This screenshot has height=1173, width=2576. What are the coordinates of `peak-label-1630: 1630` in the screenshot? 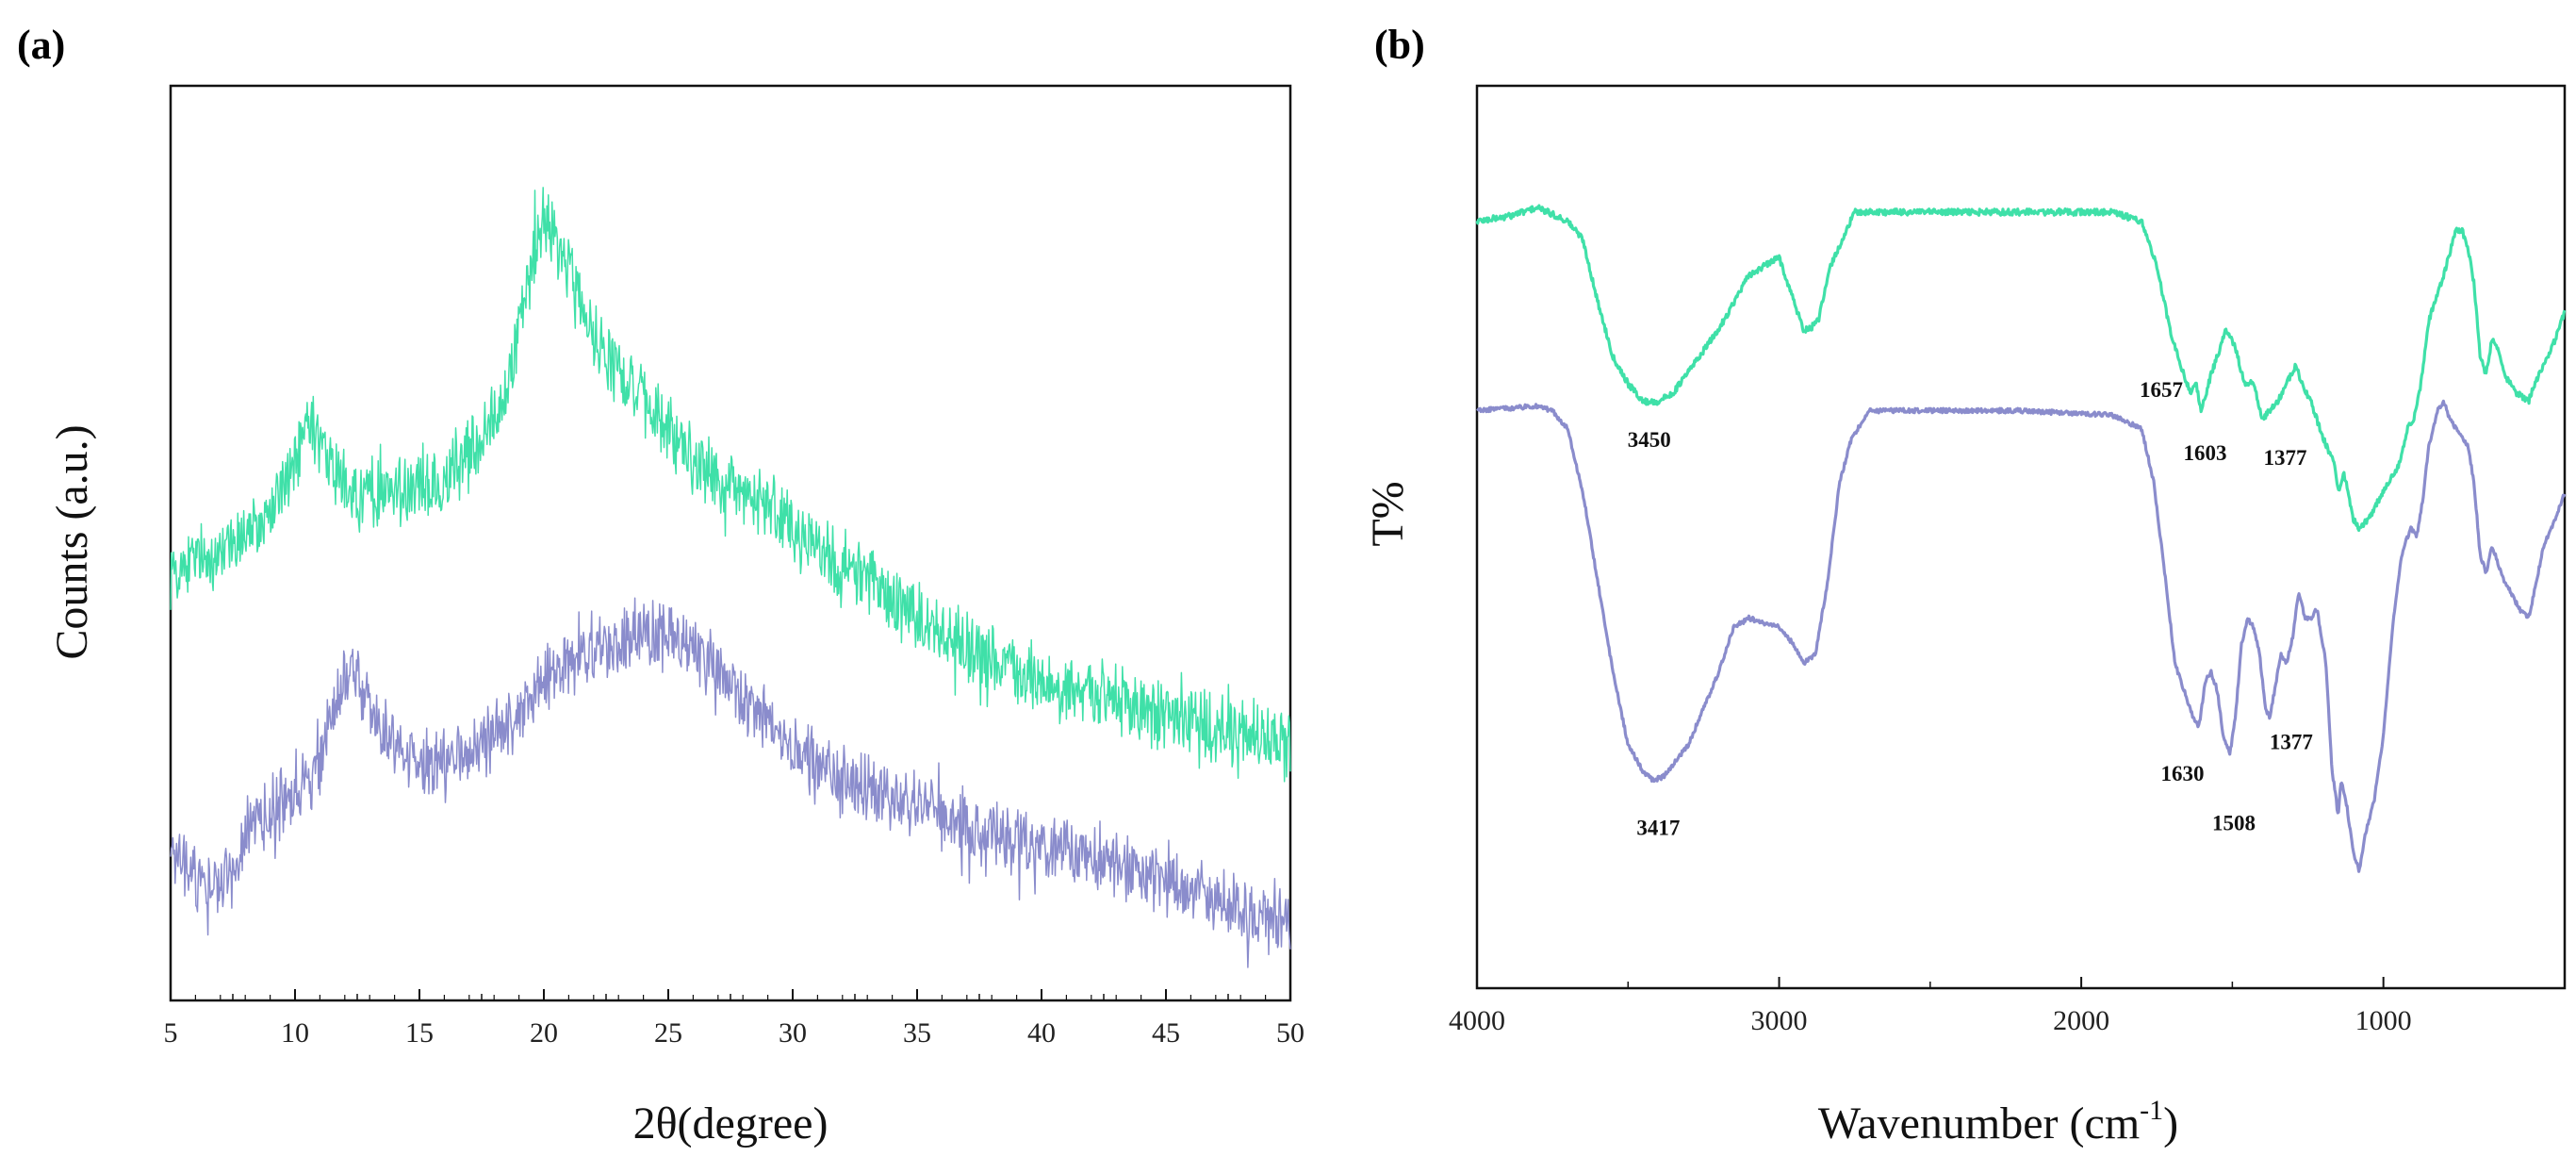 It's located at (2182, 773).